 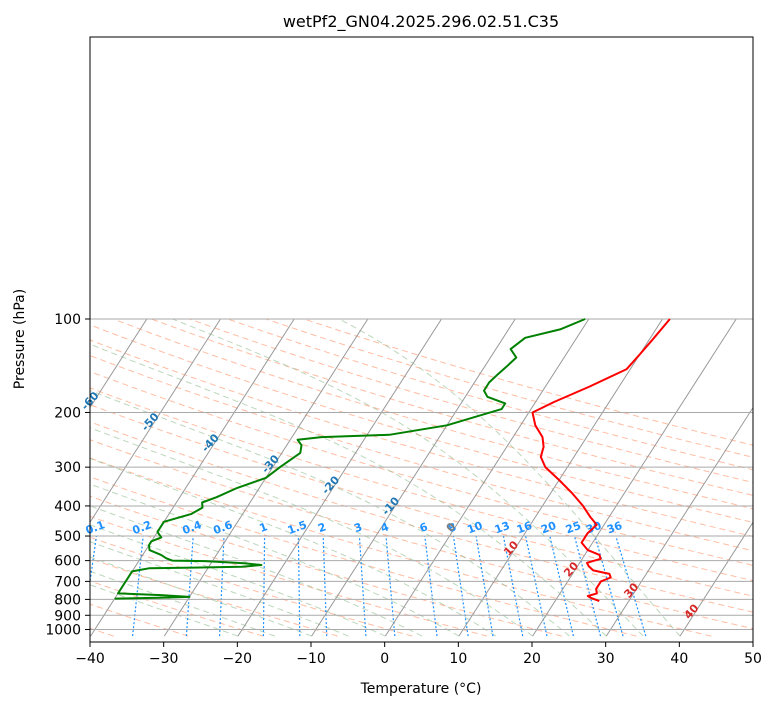 What do you see at coordinates (390, 506) in the screenshot?
I see `isotherm-label: -10` at bounding box center [390, 506].